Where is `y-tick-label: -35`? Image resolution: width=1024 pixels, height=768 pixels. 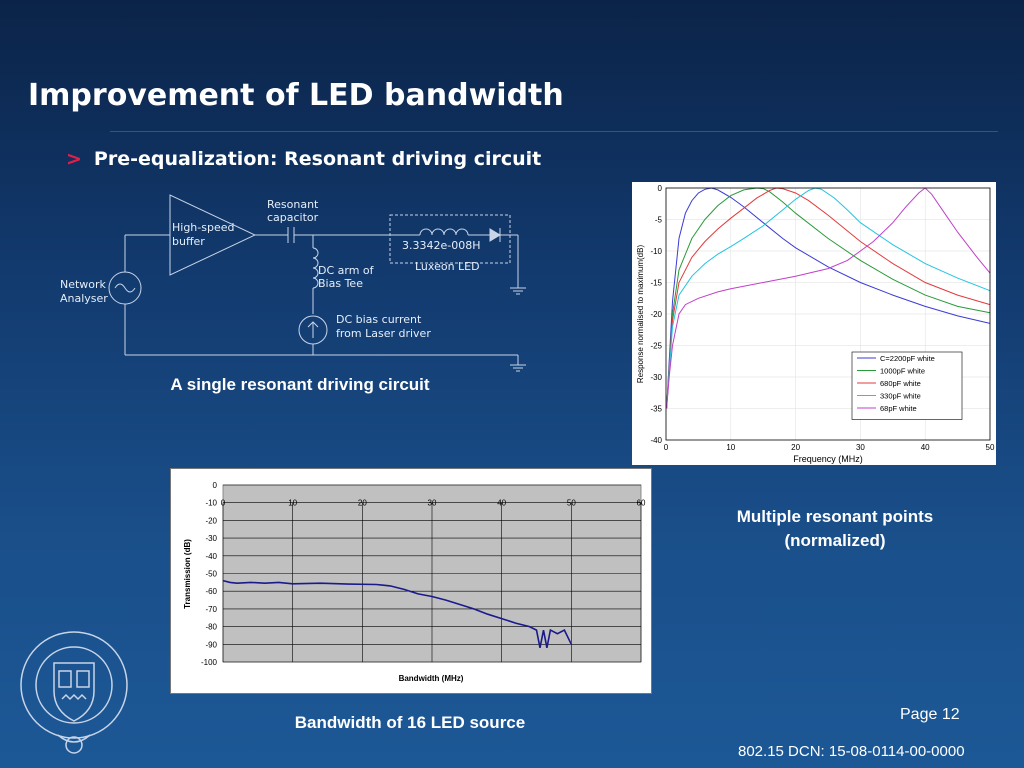
y-tick-label: -35 is located at coordinates (656, 409).